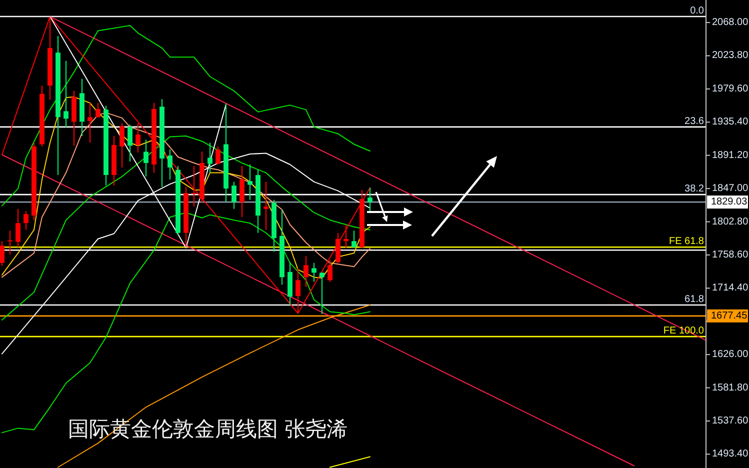 This screenshot has width=749, height=468. What do you see at coordinates (730, 122) in the screenshot?
I see `y-tick-label: 1935.40` at bounding box center [730, 122].